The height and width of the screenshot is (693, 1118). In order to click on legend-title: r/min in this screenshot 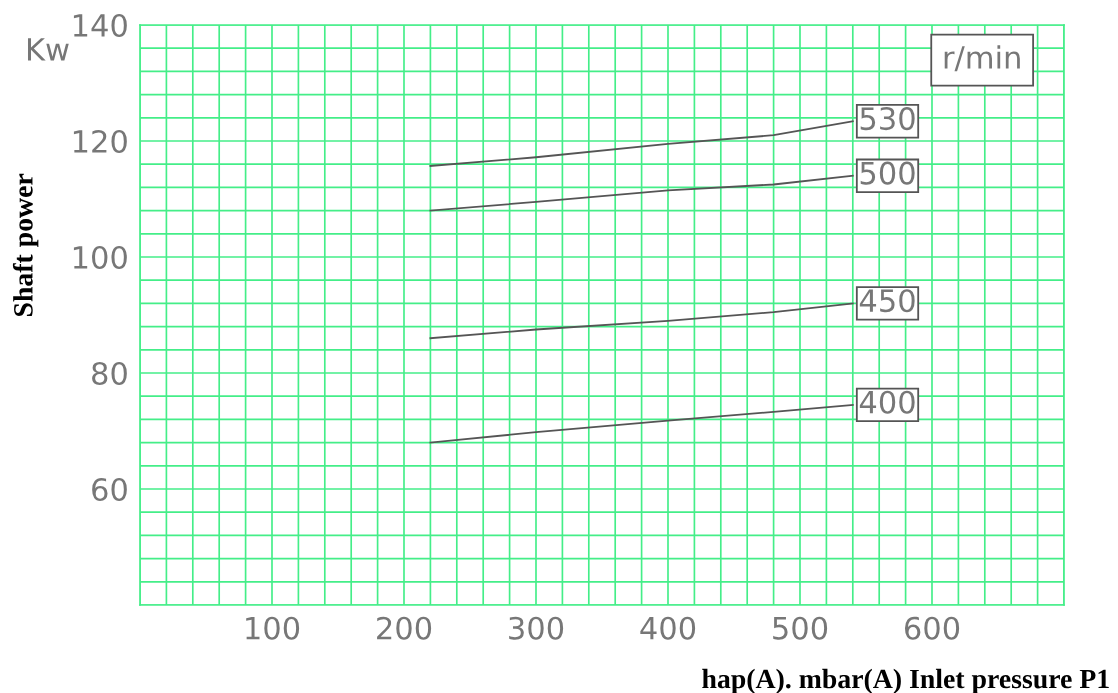, I will do `click(982, 58)`.